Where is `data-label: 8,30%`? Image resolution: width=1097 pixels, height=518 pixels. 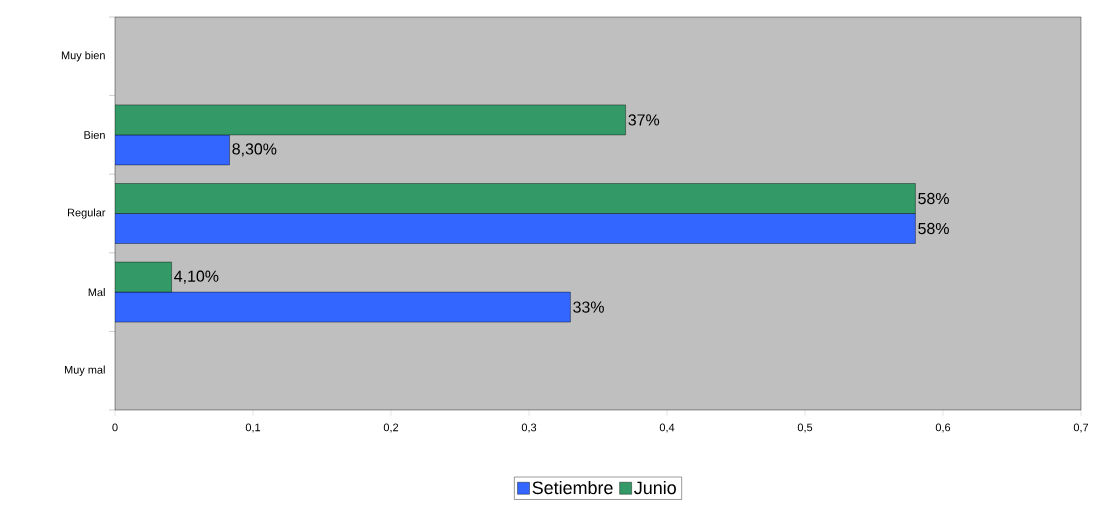 data-label: 8,30% is located at coordinates (254, 150).